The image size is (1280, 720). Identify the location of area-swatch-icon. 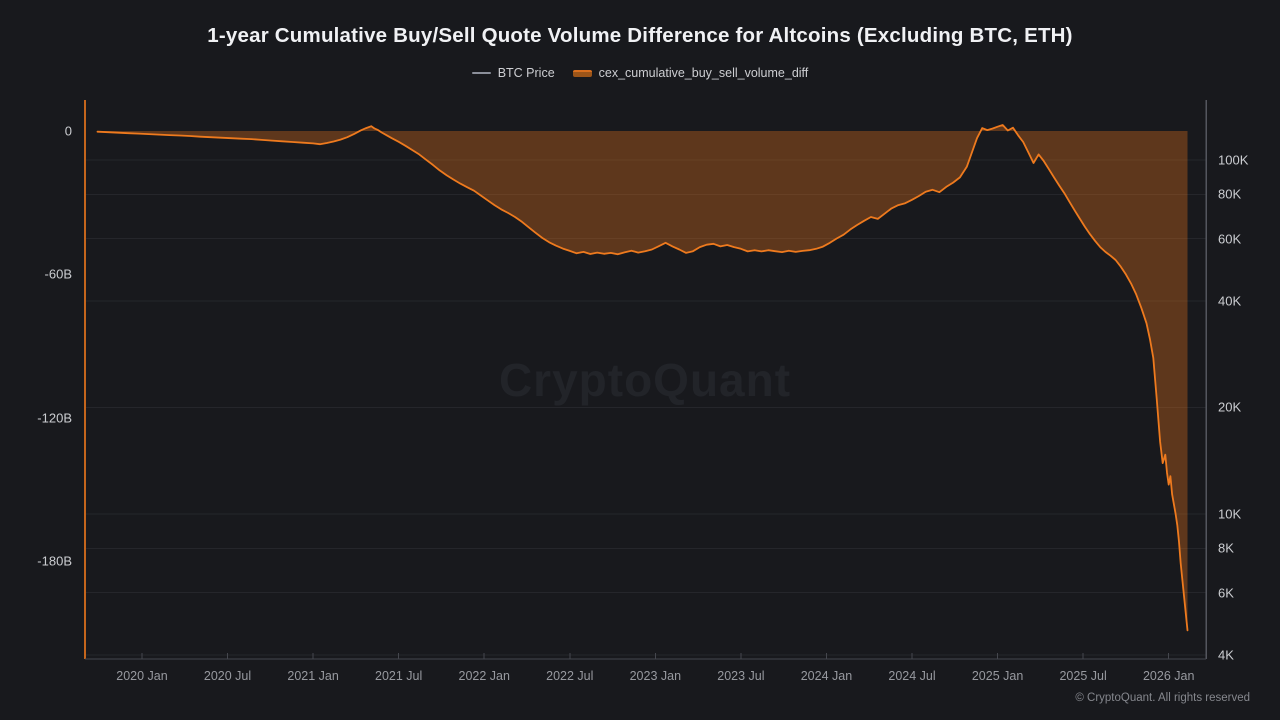
(582, 73).